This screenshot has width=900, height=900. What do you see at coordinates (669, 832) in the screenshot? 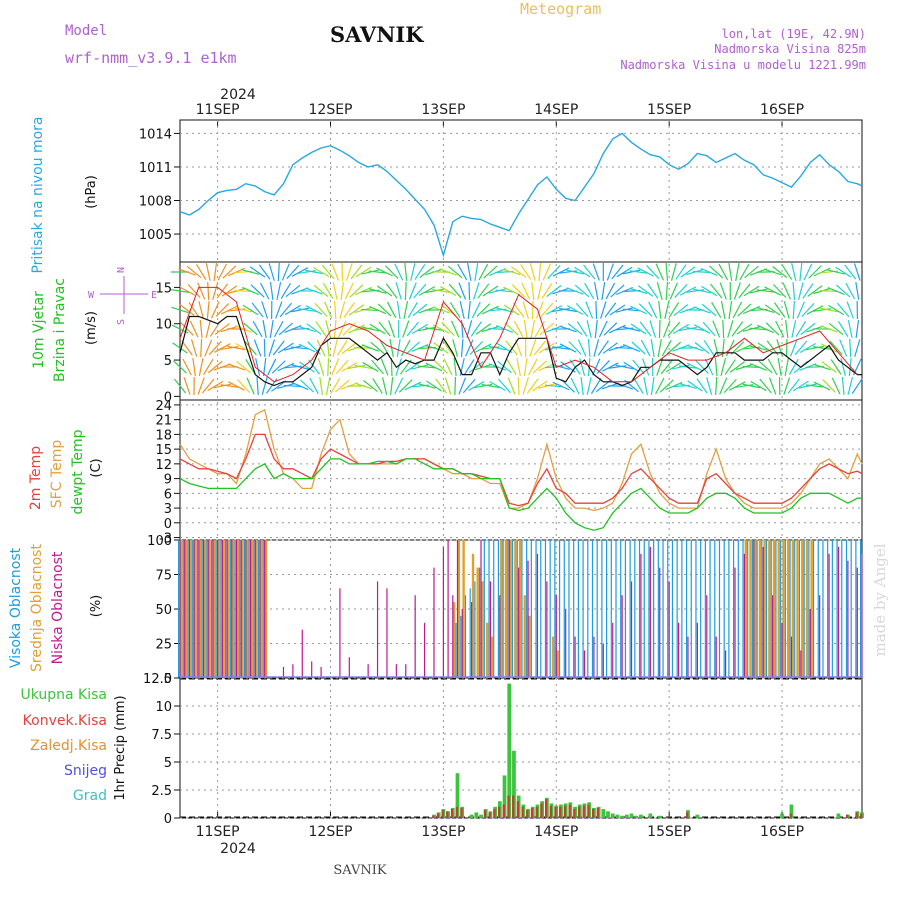
I see `bottom-day-label: 15SEP` at bounding box center [669, 832].